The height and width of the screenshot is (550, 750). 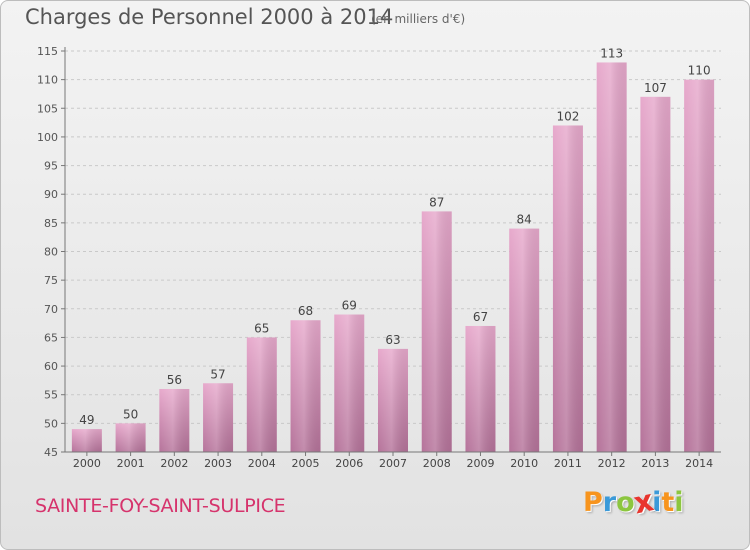 What do you see at coordinates (51, 252) in the screenshot?
I see `y-tick-label: 80` at bounding box center [51, 252].